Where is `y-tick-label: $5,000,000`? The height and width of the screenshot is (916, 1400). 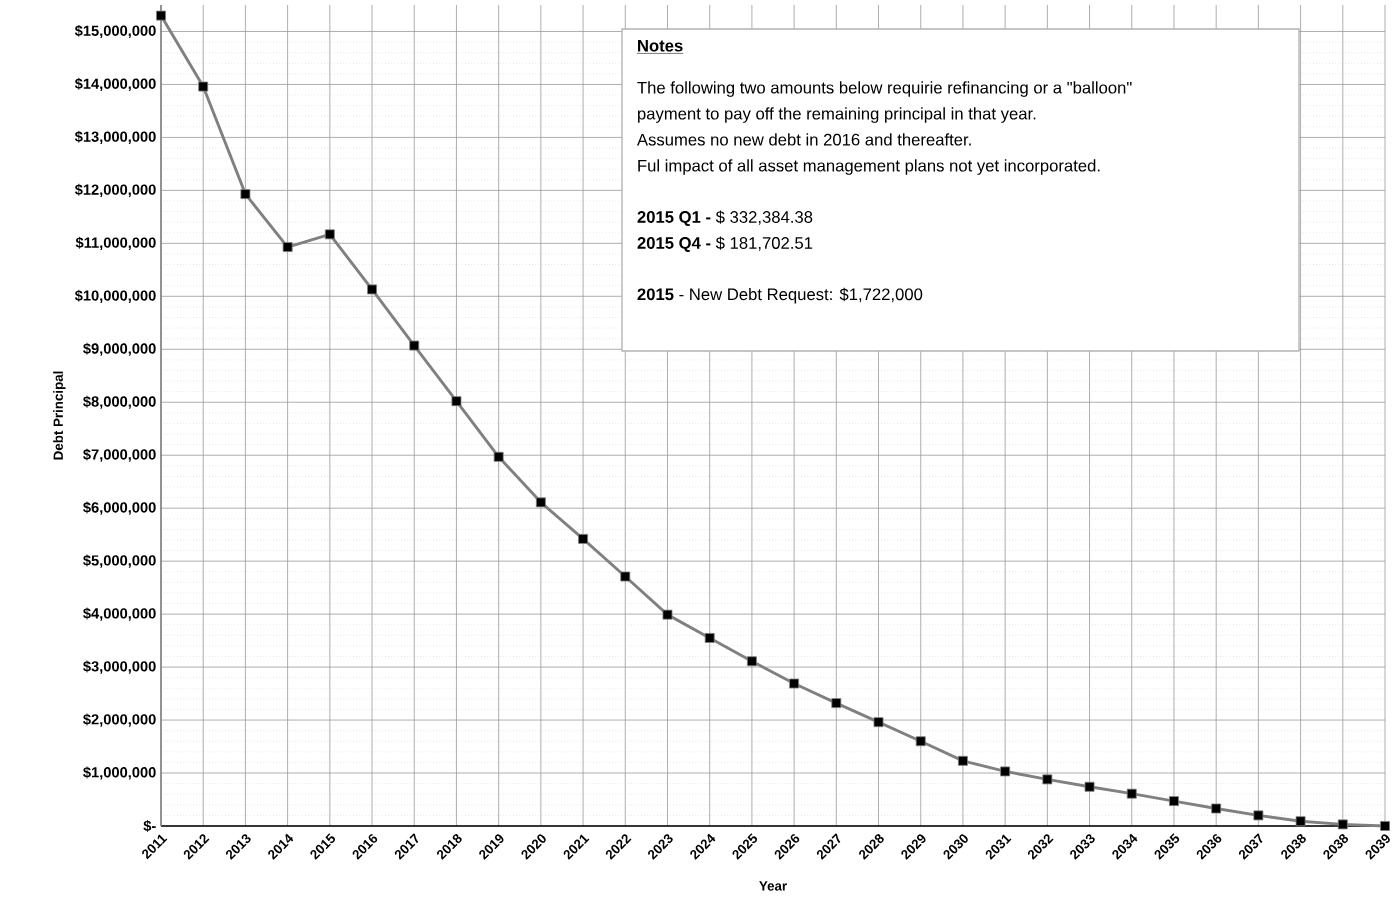 y-tick-label: $5,000,000 is located at coordinates (119, 561).